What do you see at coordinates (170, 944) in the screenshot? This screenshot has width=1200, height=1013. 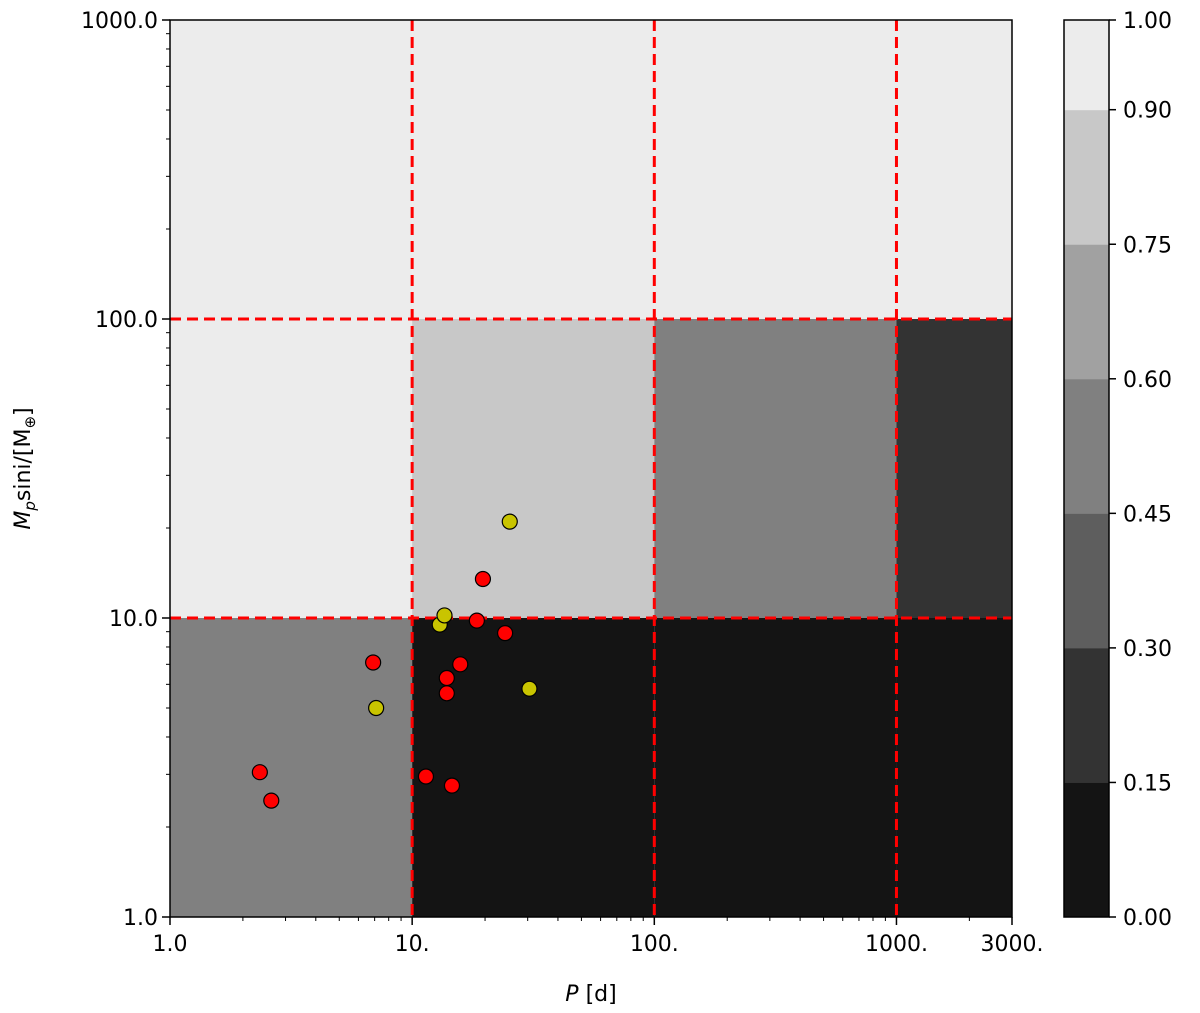 I see `x-tick-label-0: 1.0` at bounding box center [170, 944].